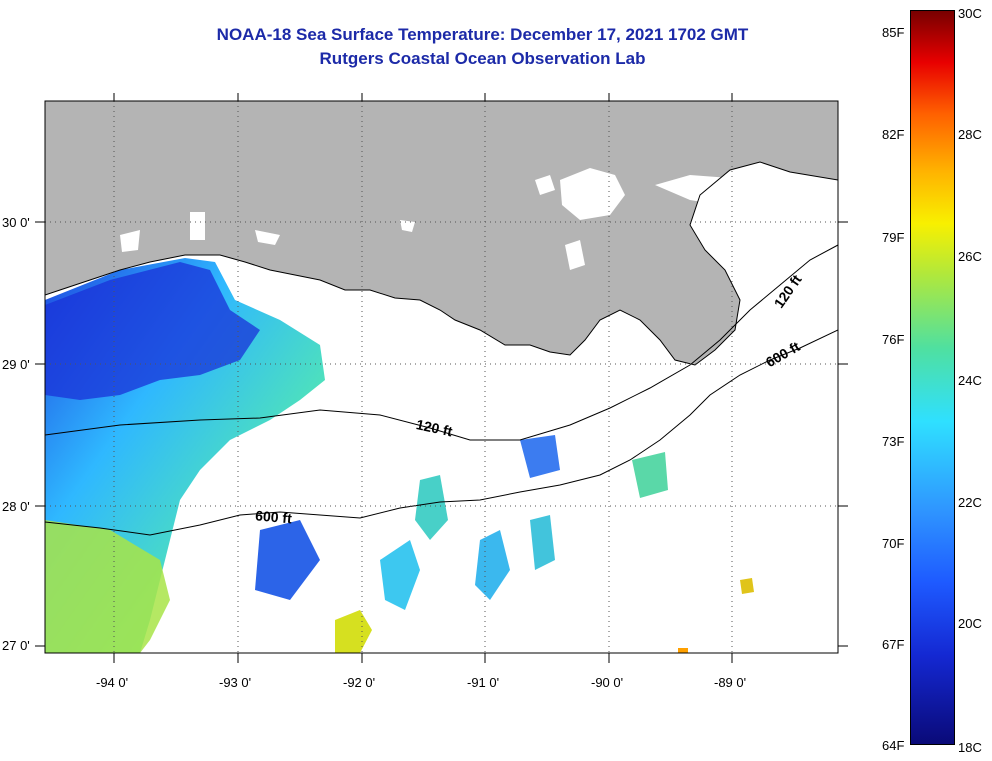 The height and width of the screenshot is (761, 992). Describe the element at coordinates (893, 134) in the screenshot. I see `scale-label-f: 82F` at that location.